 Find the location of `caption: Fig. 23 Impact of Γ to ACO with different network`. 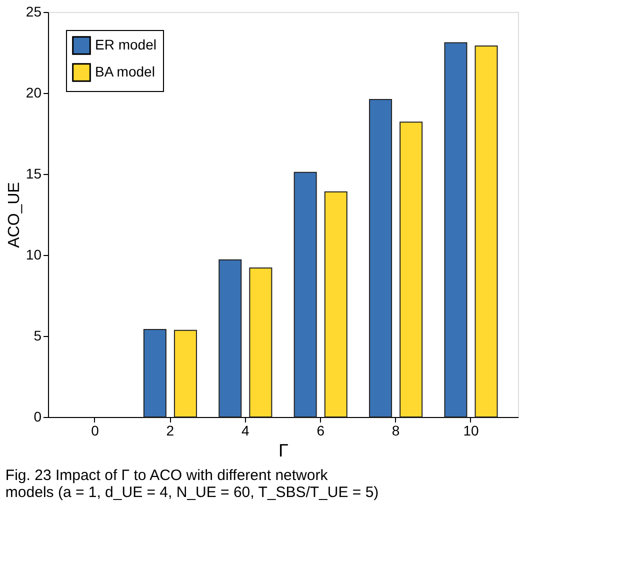

caption: Fig. 23 Impact of Γ to ACO with different network is located at coordinates (166, 475).